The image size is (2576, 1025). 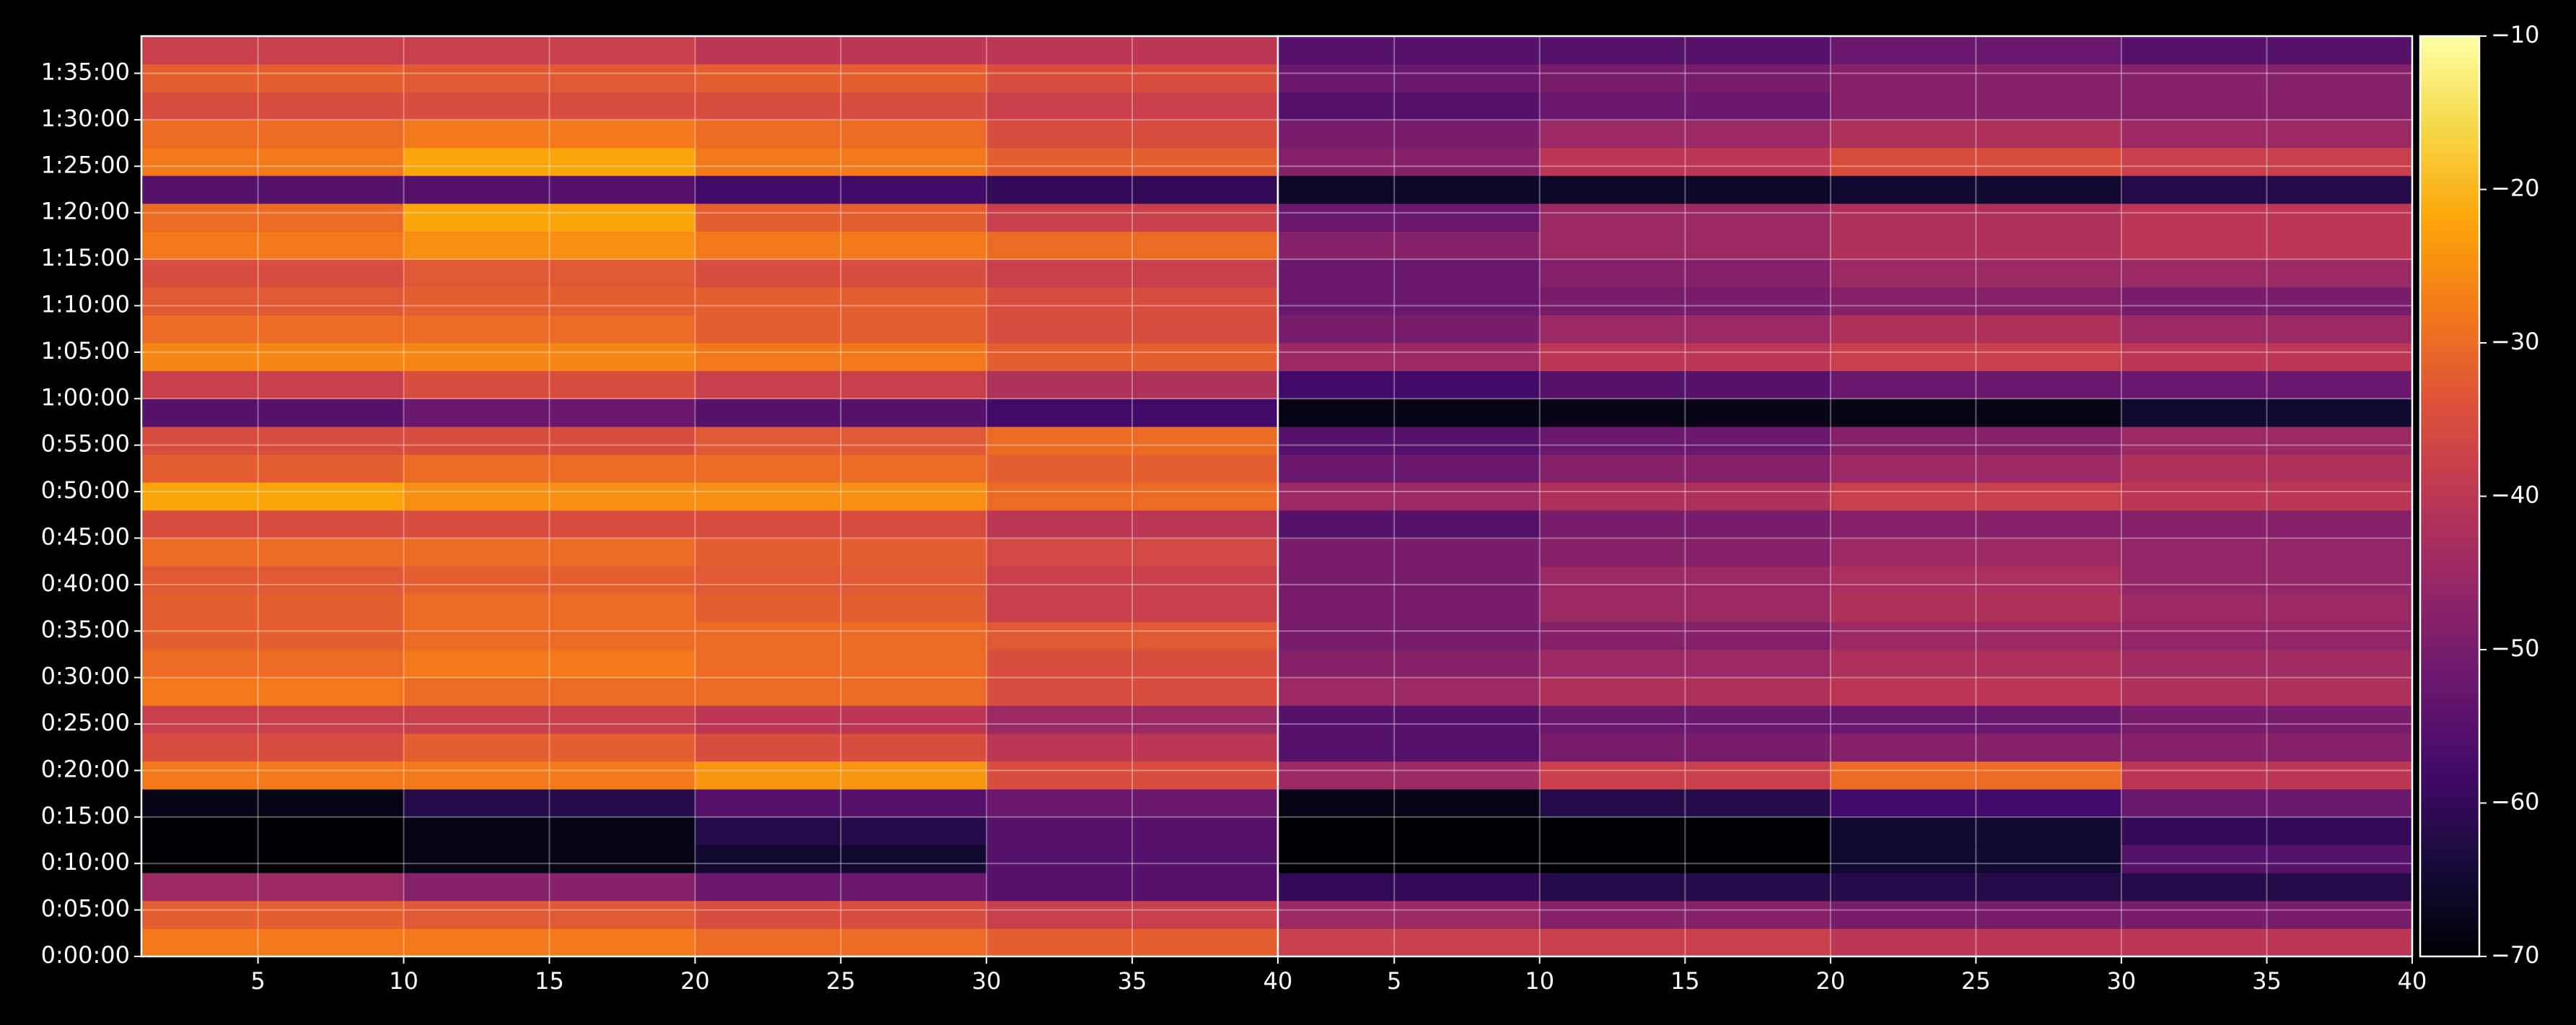 What do you see at coordinates (85, 768) in the screenshot?
I see `y-tick-label: 0:20:00` at bounding box center [85, 768].